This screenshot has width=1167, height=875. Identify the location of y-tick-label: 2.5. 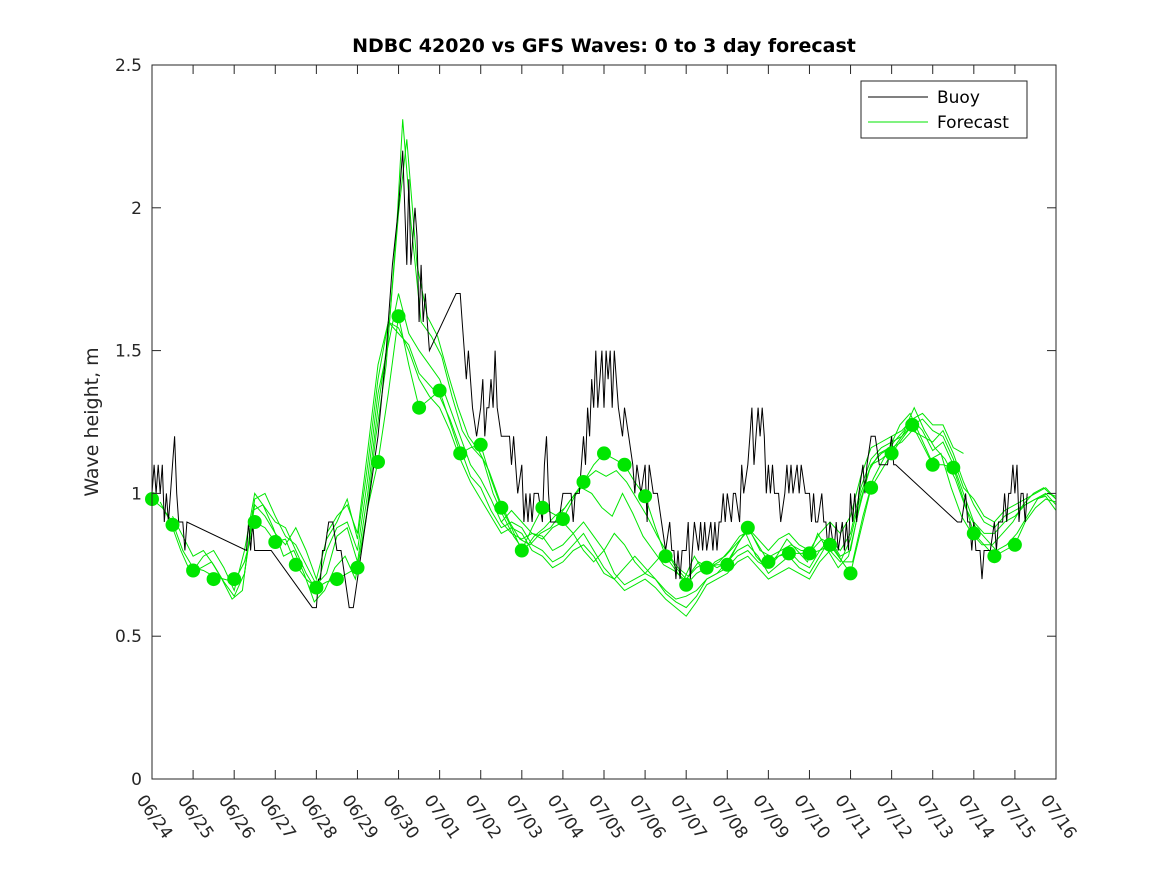
(128, 66).